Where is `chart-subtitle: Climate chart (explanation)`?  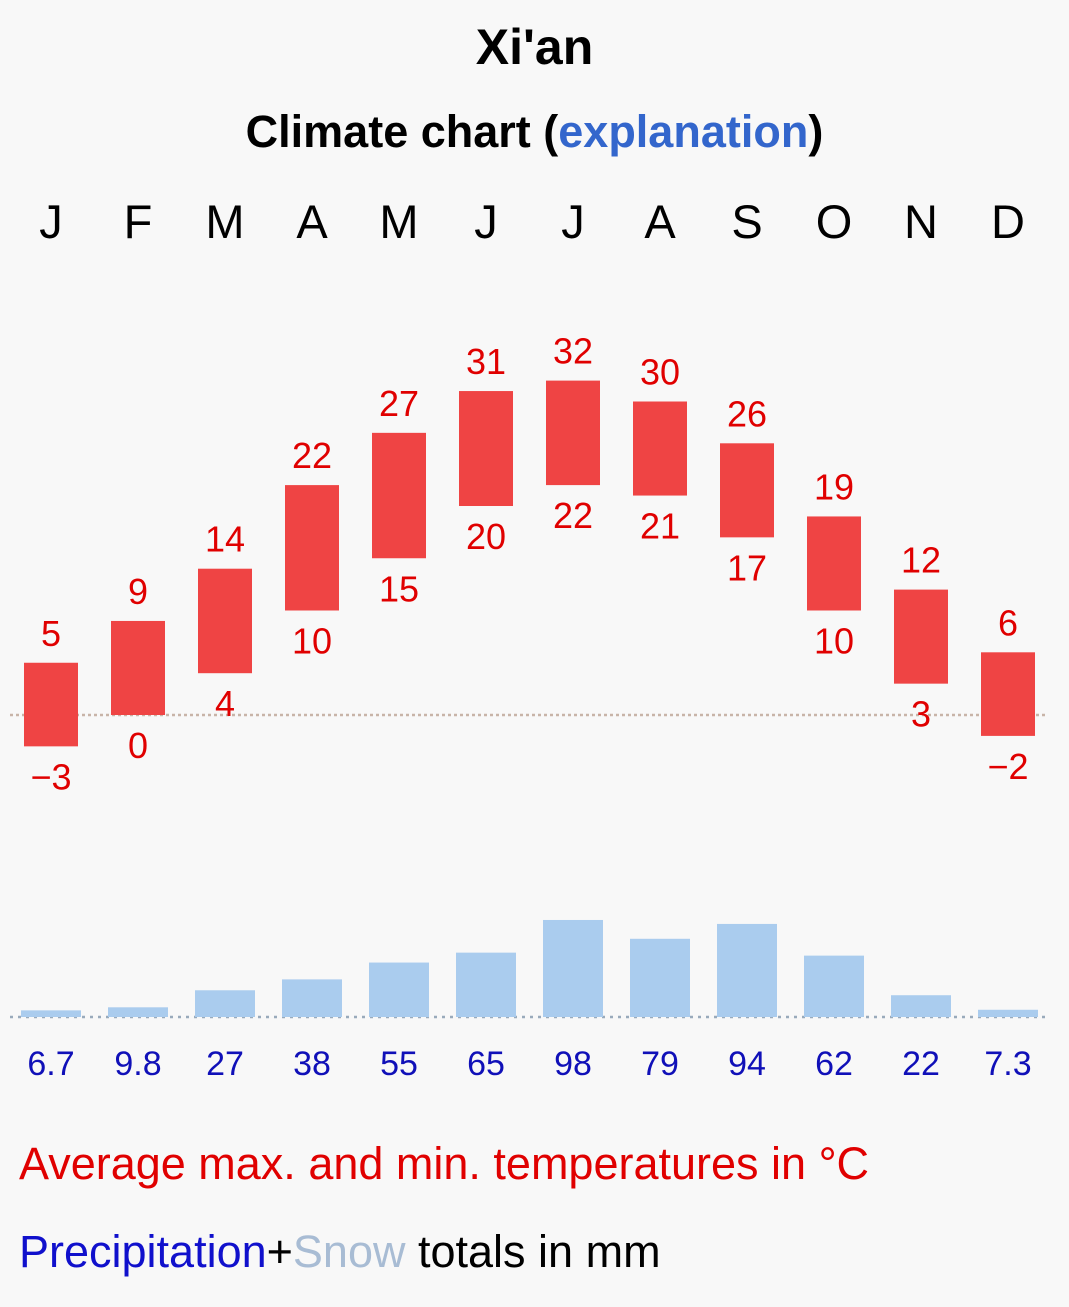
chart-subtitle: Climate chart (explanation) is located at coordinates (534, 132).